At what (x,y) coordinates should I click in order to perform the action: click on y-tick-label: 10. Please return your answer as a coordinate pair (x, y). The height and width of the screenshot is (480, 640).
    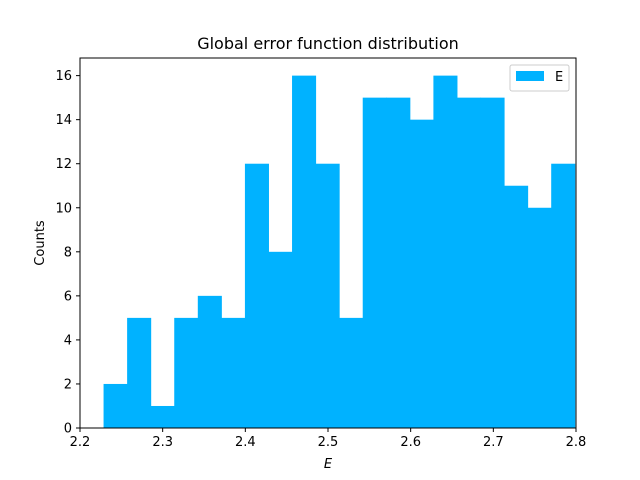
    Looking at the image, I should click on (63, 208).